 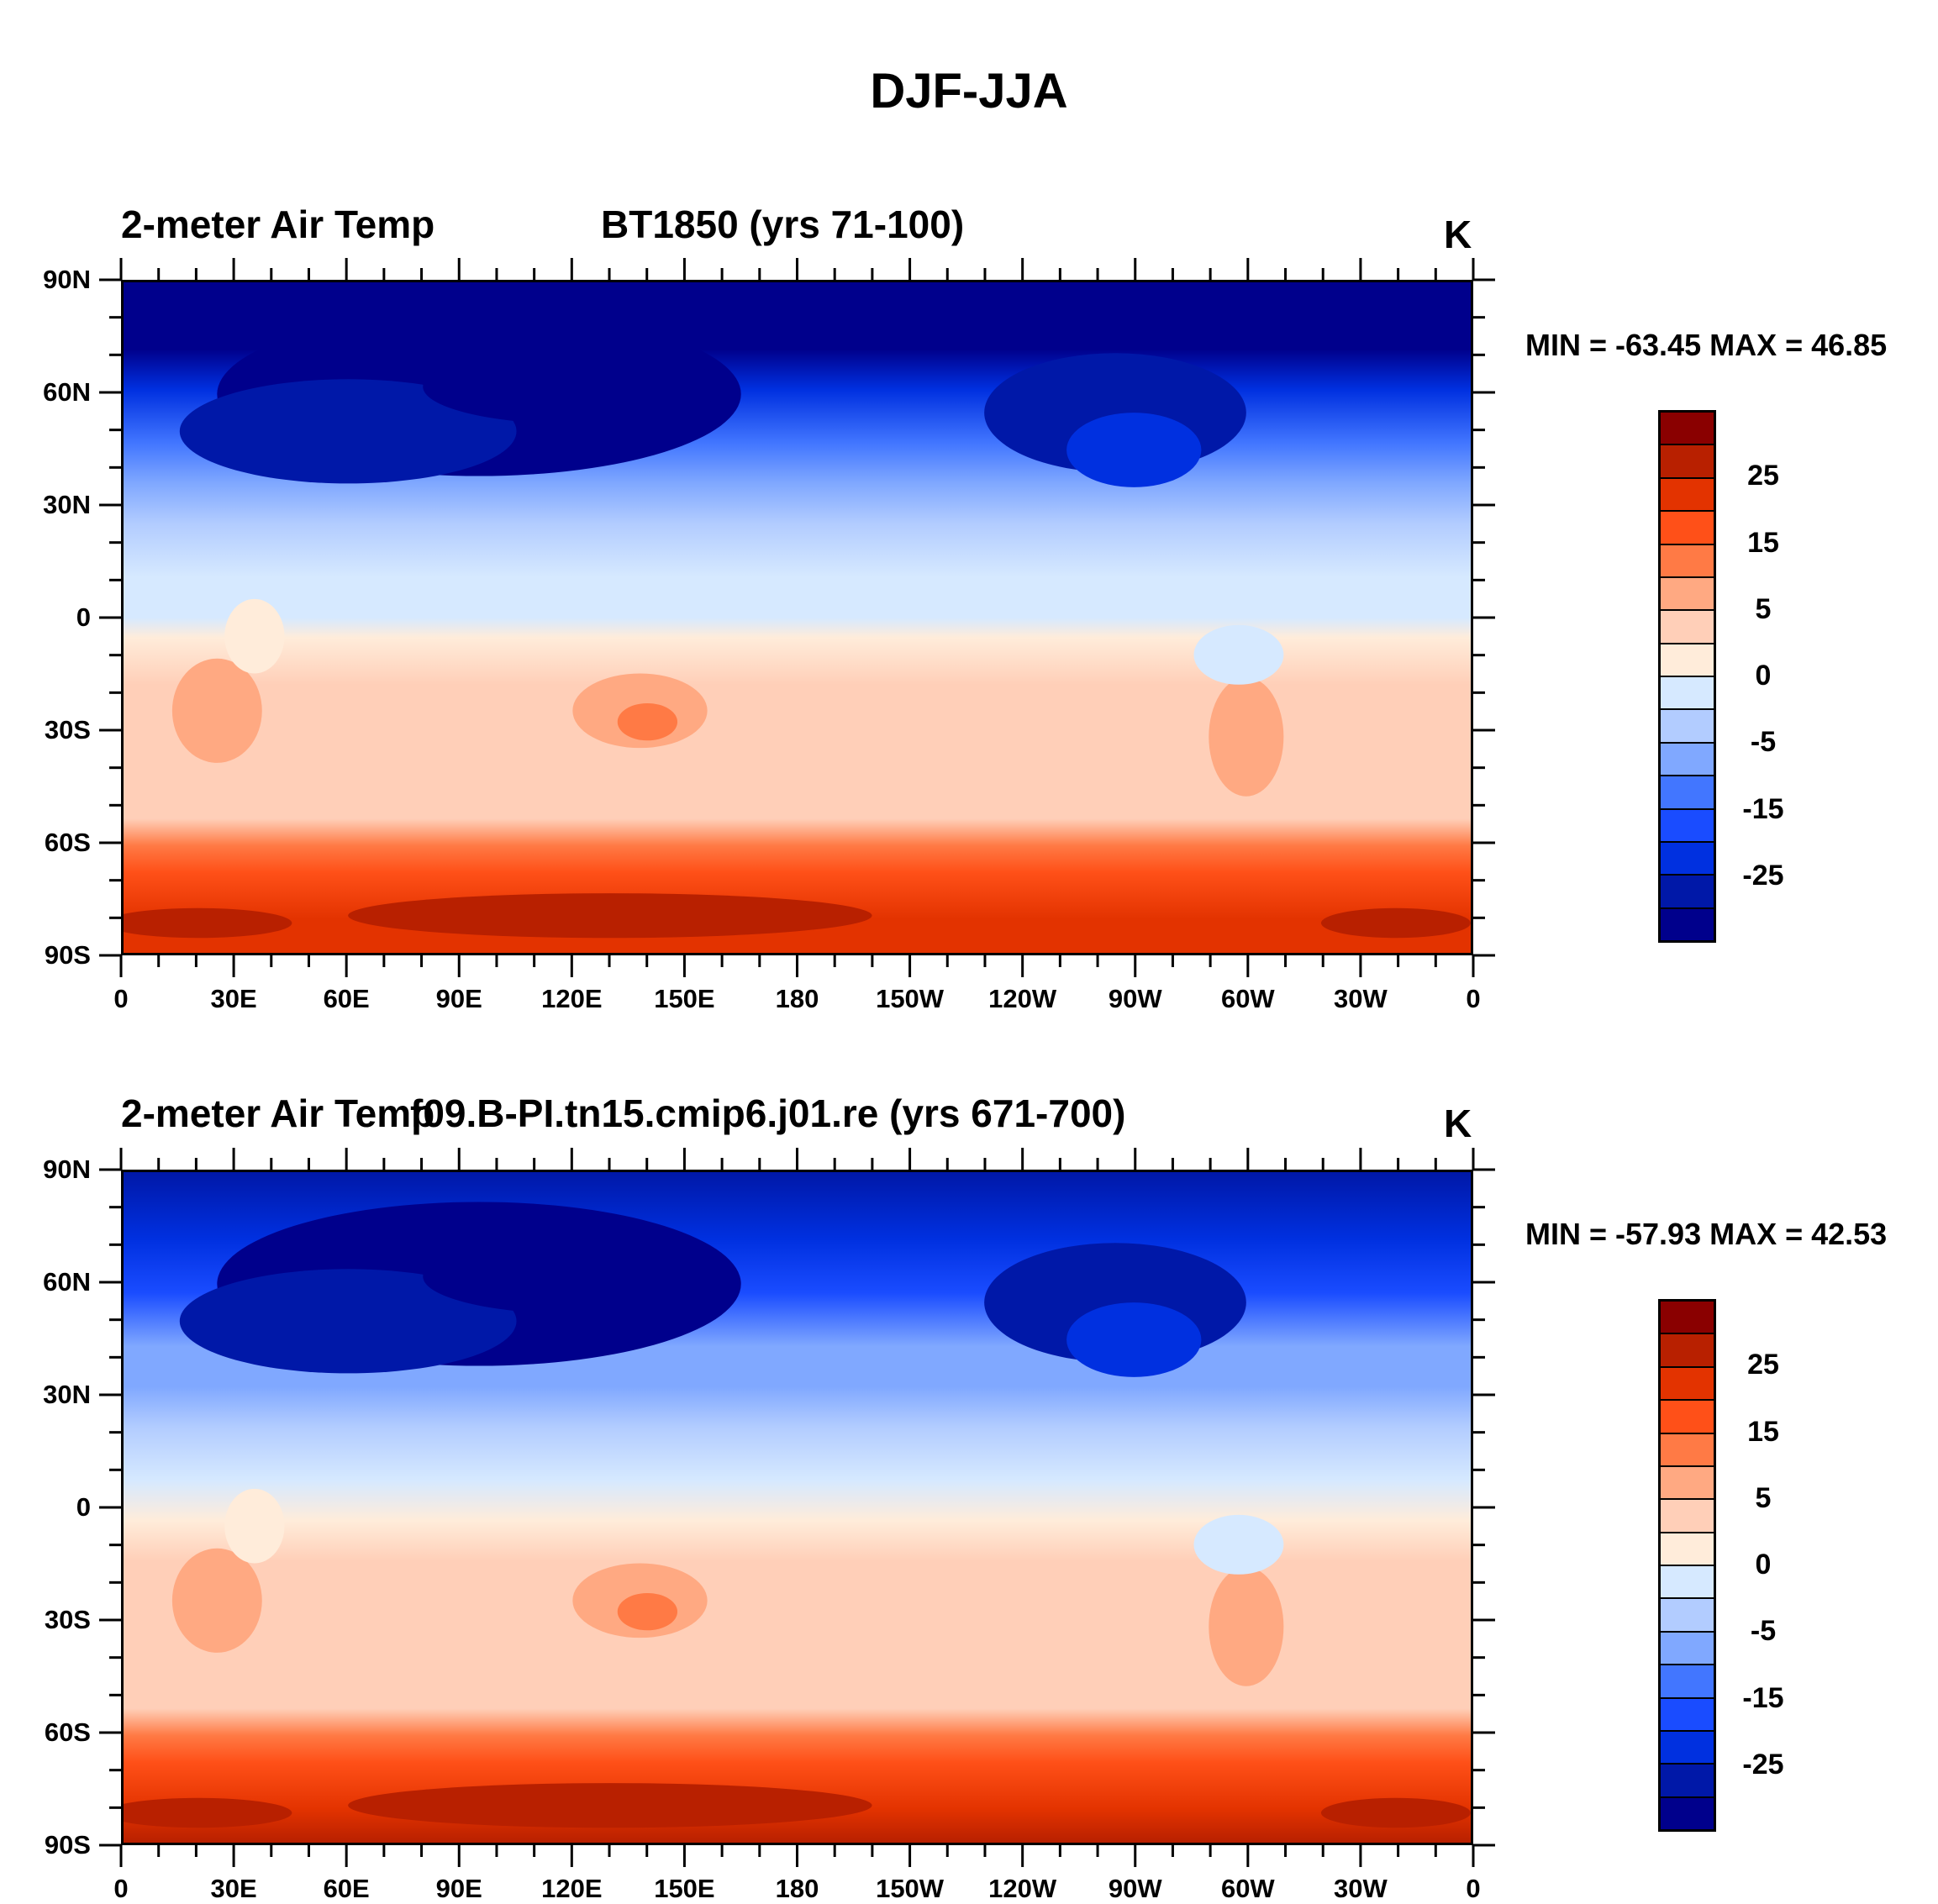 I want to click on panel2-colorbar, so click(x=1687, y=1565).